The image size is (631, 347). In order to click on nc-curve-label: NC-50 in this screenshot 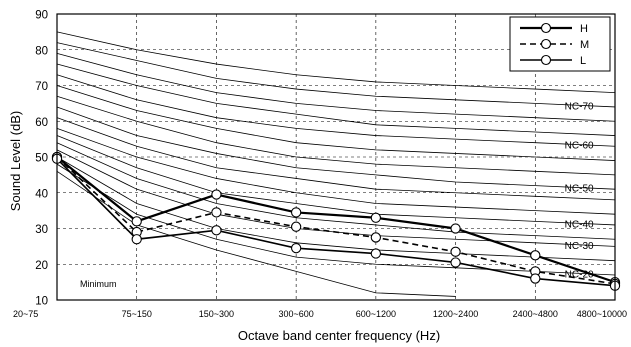, I will do `click(579, 189)`.